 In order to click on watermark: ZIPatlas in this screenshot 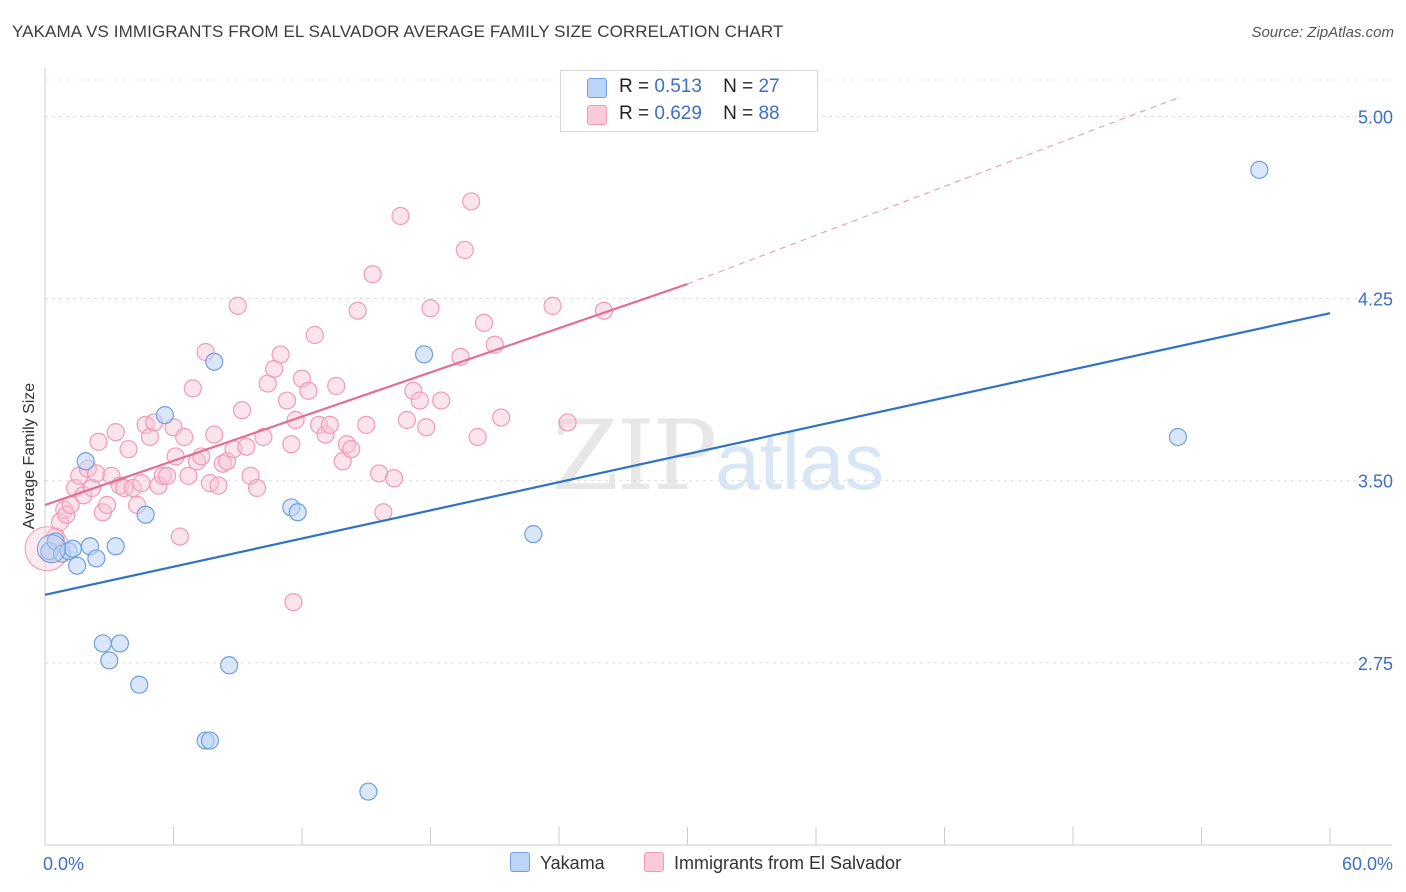, I will do `click(718, 456)`.